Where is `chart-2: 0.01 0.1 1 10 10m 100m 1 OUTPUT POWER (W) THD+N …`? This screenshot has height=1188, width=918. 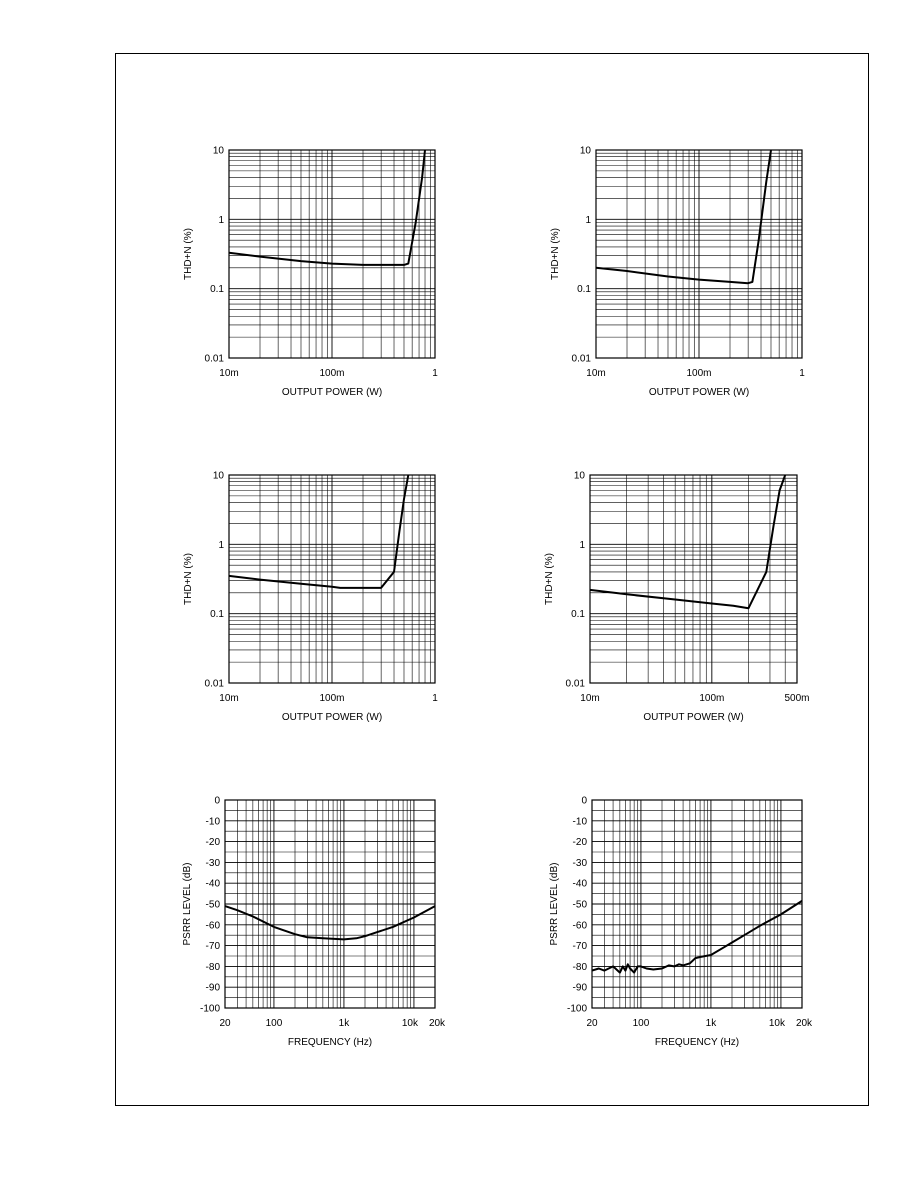 chart-2: 0.01 0.1 1 10 10m 100m 1 OUTPUT POWER (W) THD+N … is located at coordinates (677, 272).